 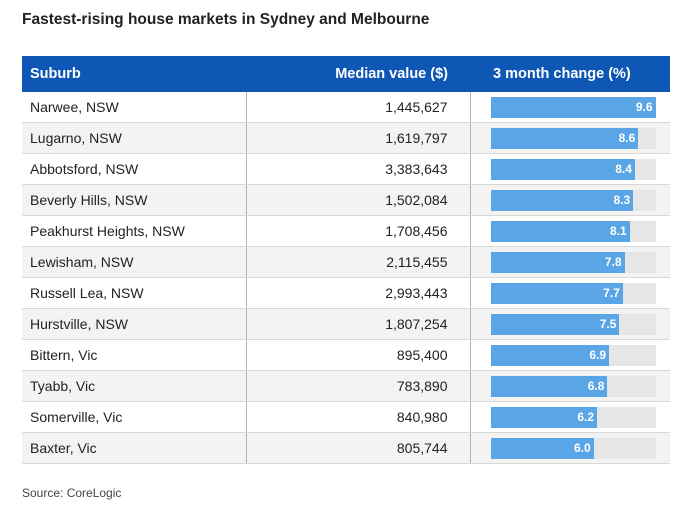 I want to click on source-note: Source: CoreLogic, so click(x=72, y=493).